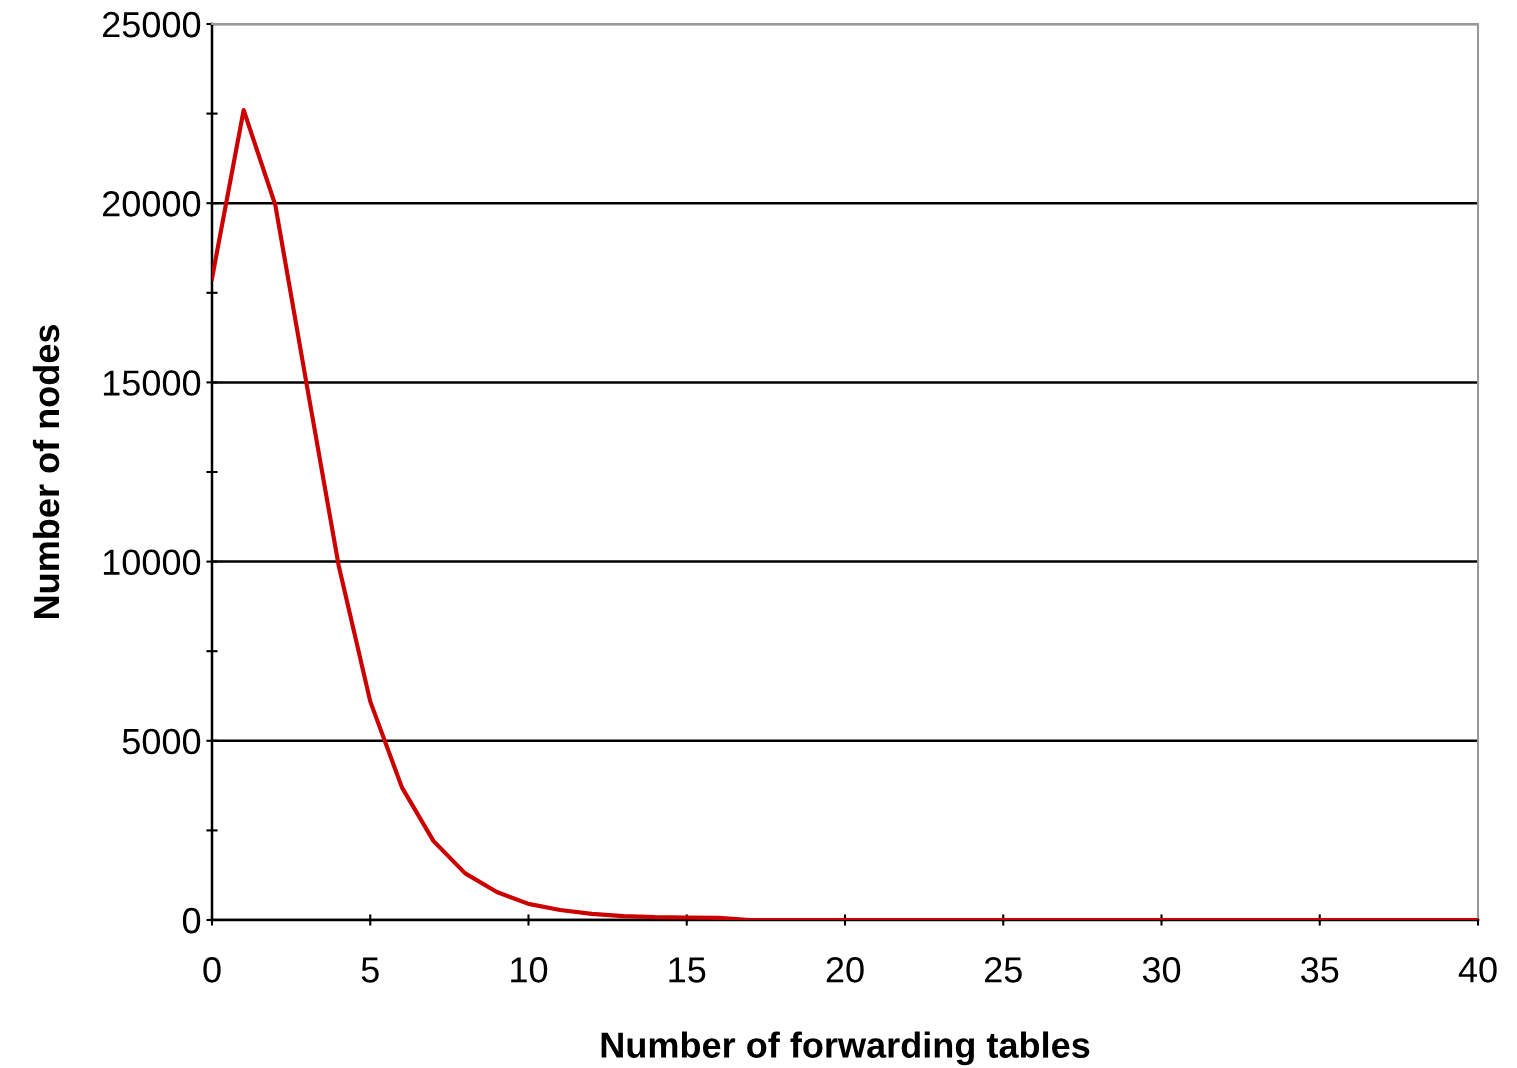 The height and width of the screenshot is (1068, 1517). I want to click on x-tick-label: 25, so click(1003, 970).